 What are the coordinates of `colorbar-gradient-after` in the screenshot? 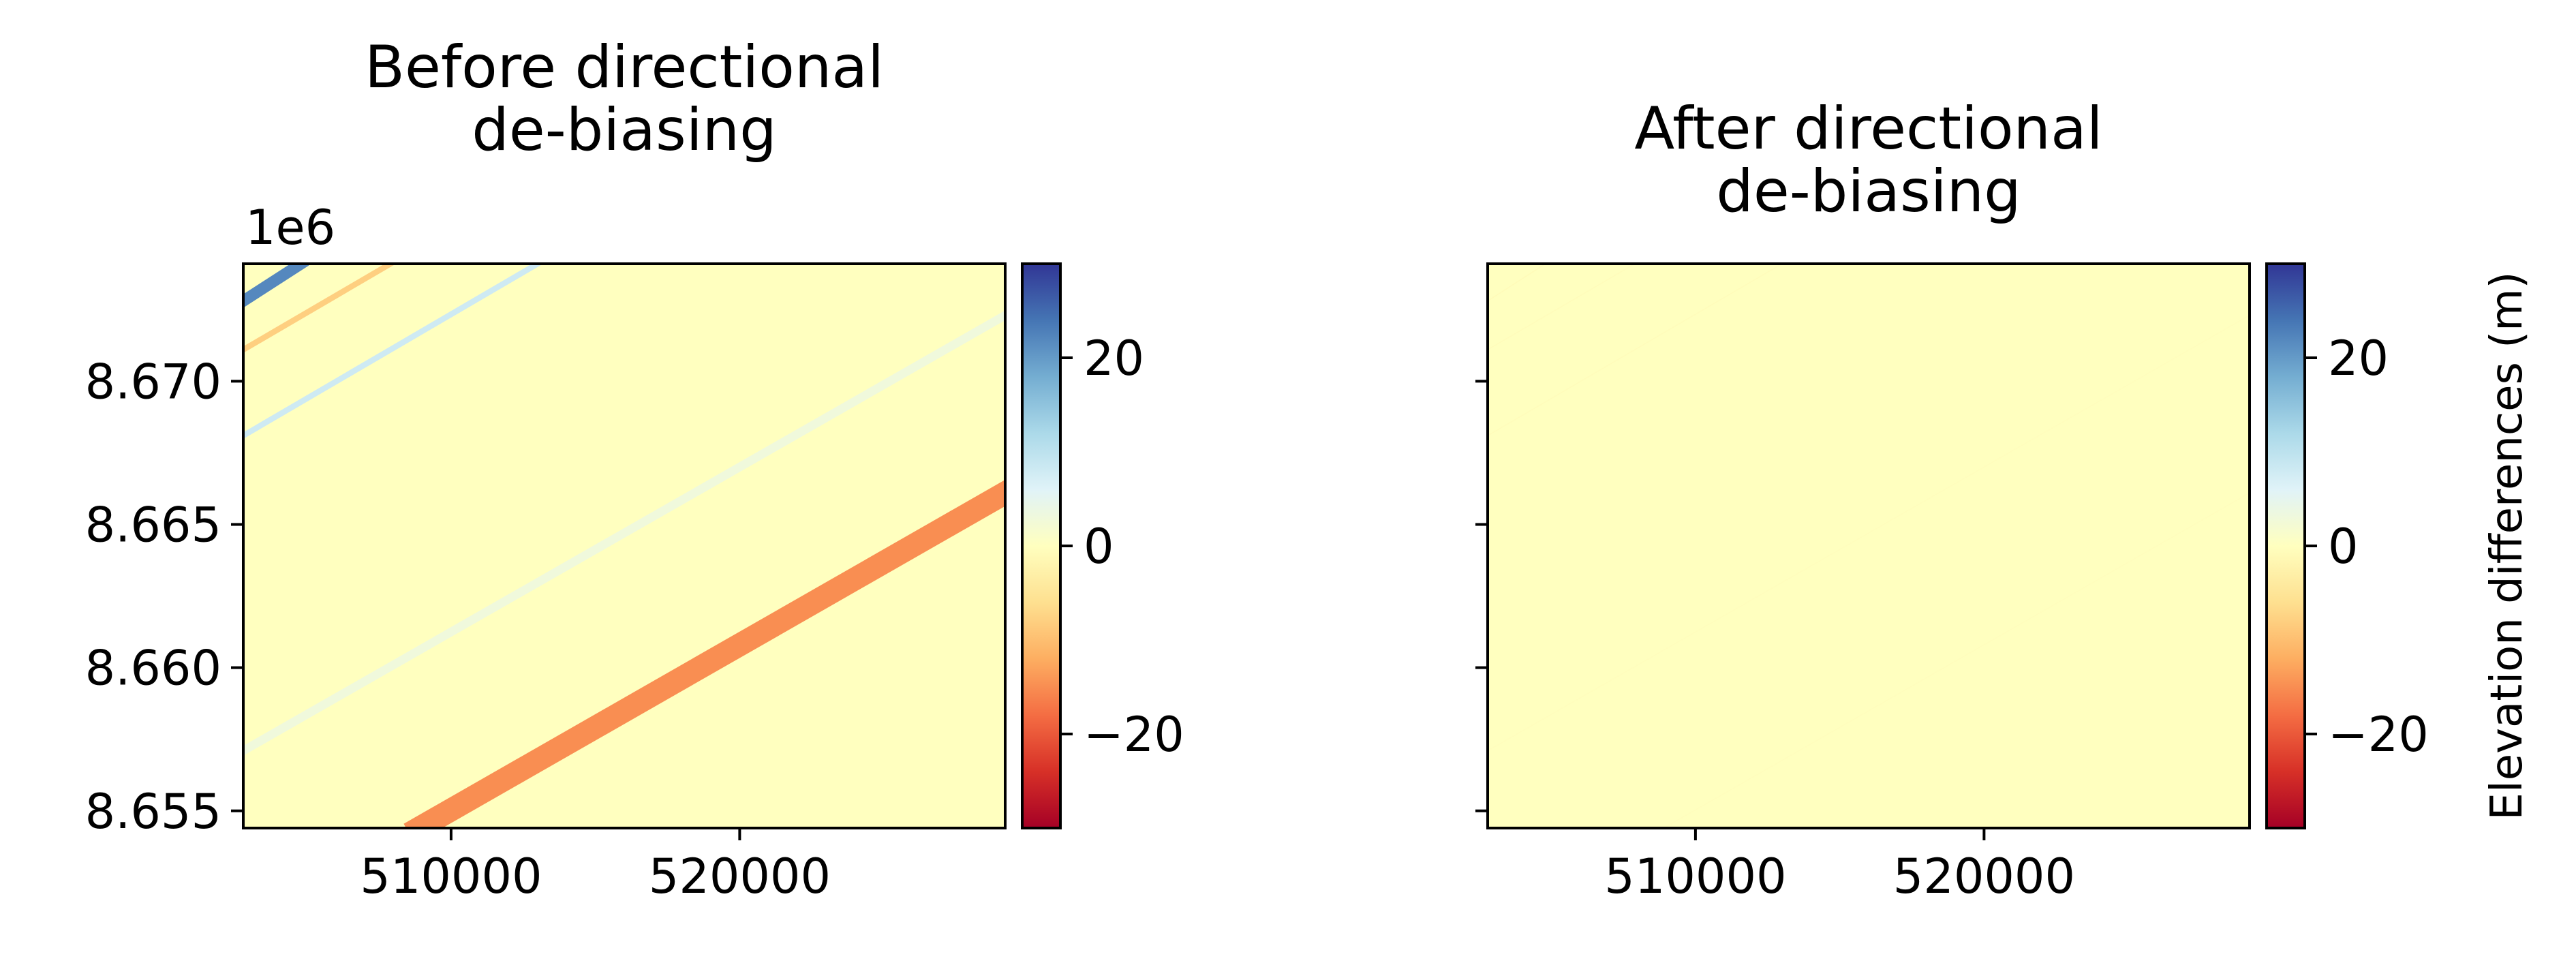 It's located at (2286, 546).